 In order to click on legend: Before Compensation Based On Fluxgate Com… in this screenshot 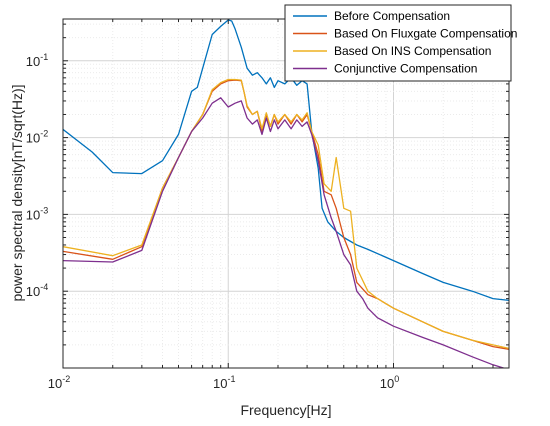, I will do `click(400, 43)`.